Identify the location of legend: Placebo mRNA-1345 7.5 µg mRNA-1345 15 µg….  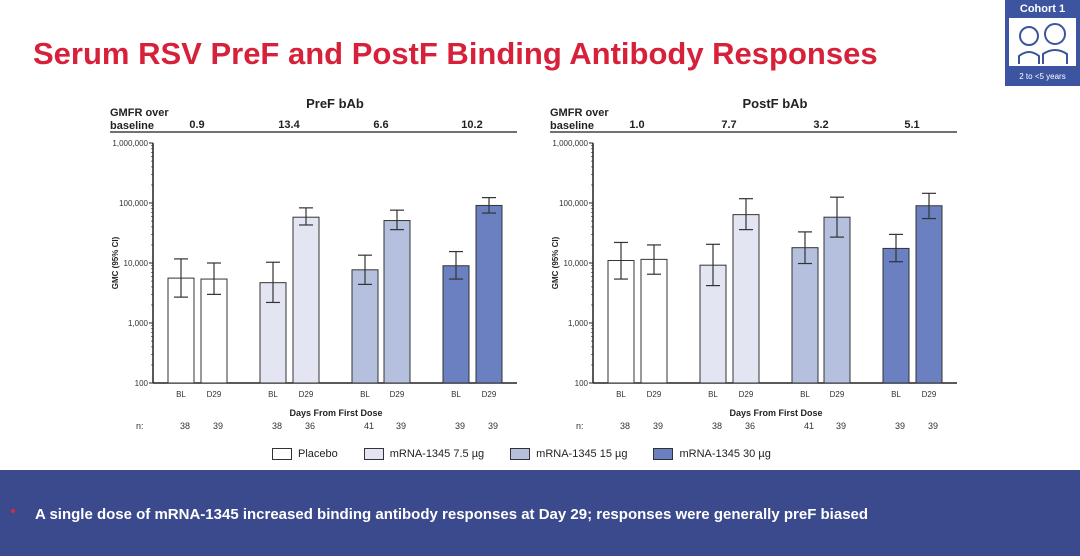
(521, 454).